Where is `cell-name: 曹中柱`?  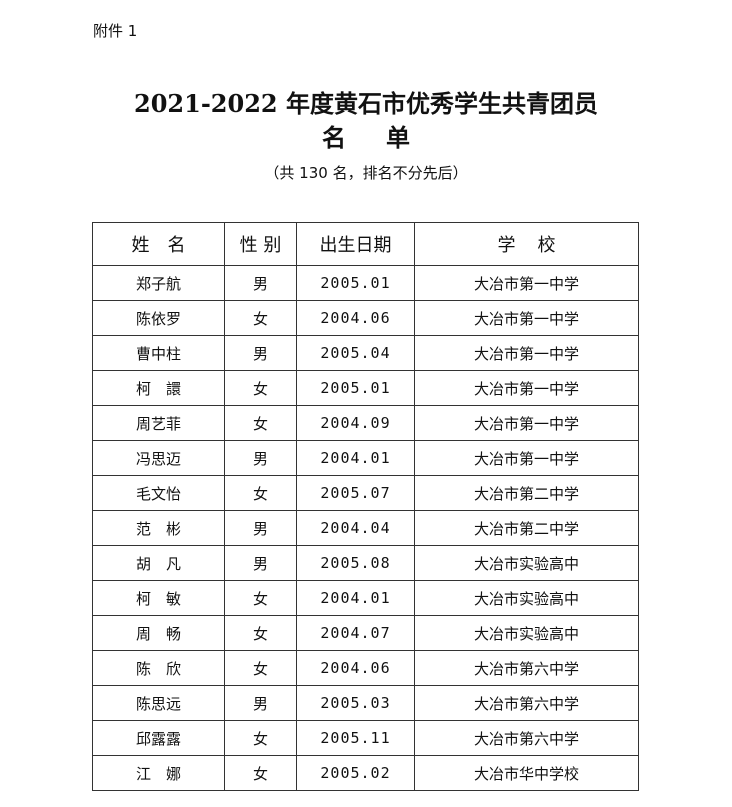 cell-name: 曹中柱 is located at coordinates (158, 353).